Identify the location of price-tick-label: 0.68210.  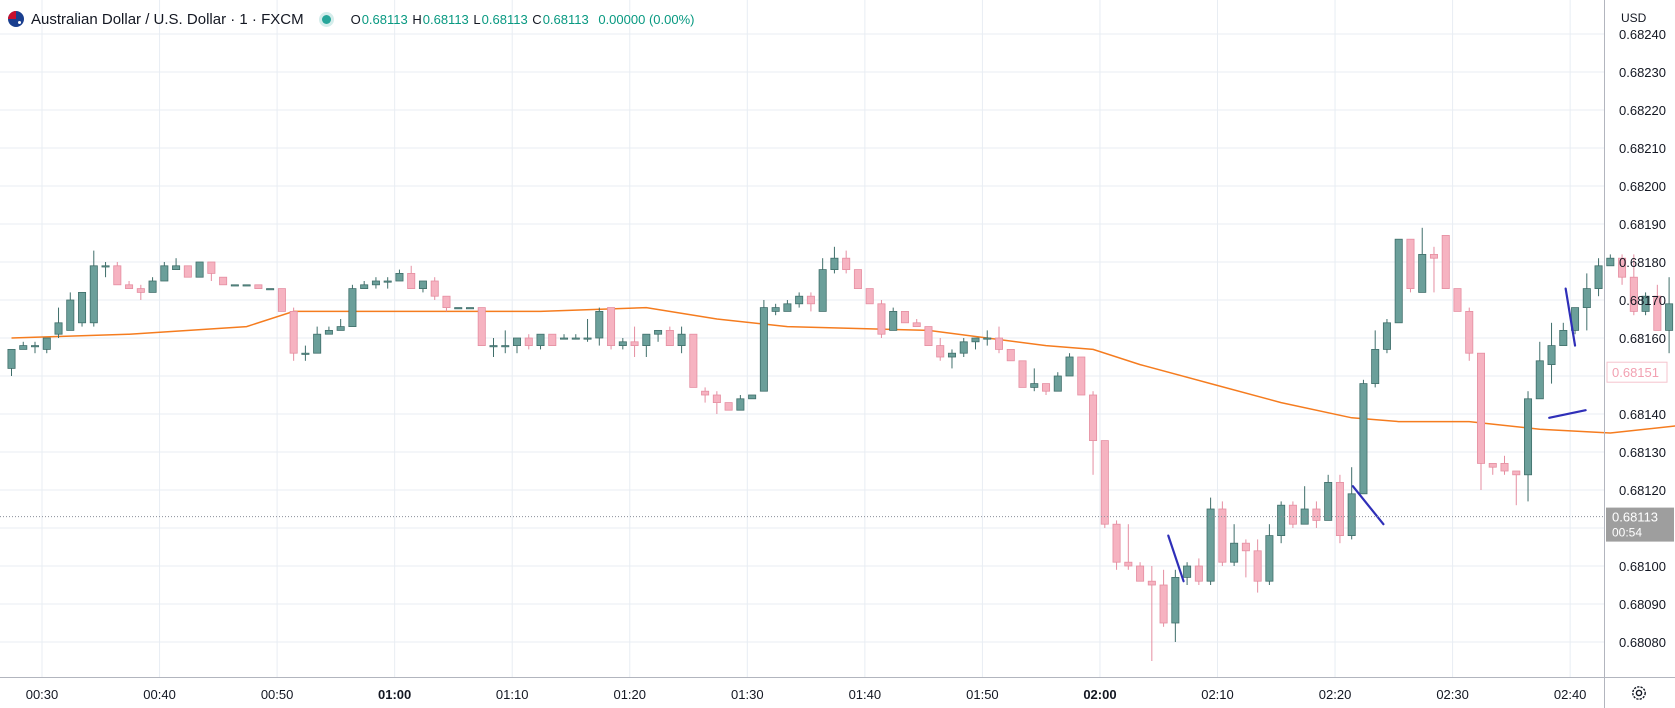
(1642, 148).